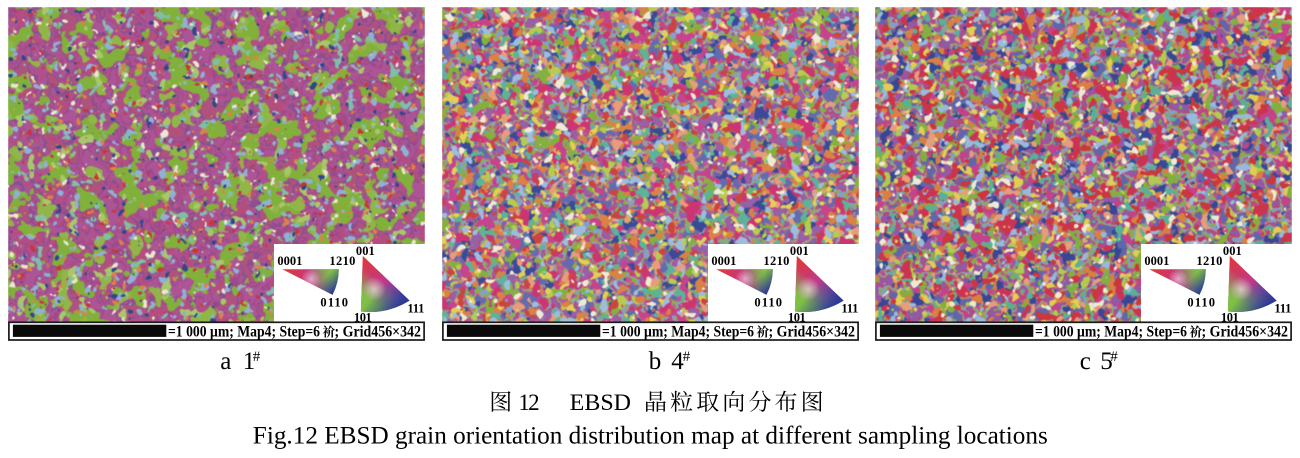 The image size is (1300, 458). I want to click on svg-text: 1, so click(249, 361).